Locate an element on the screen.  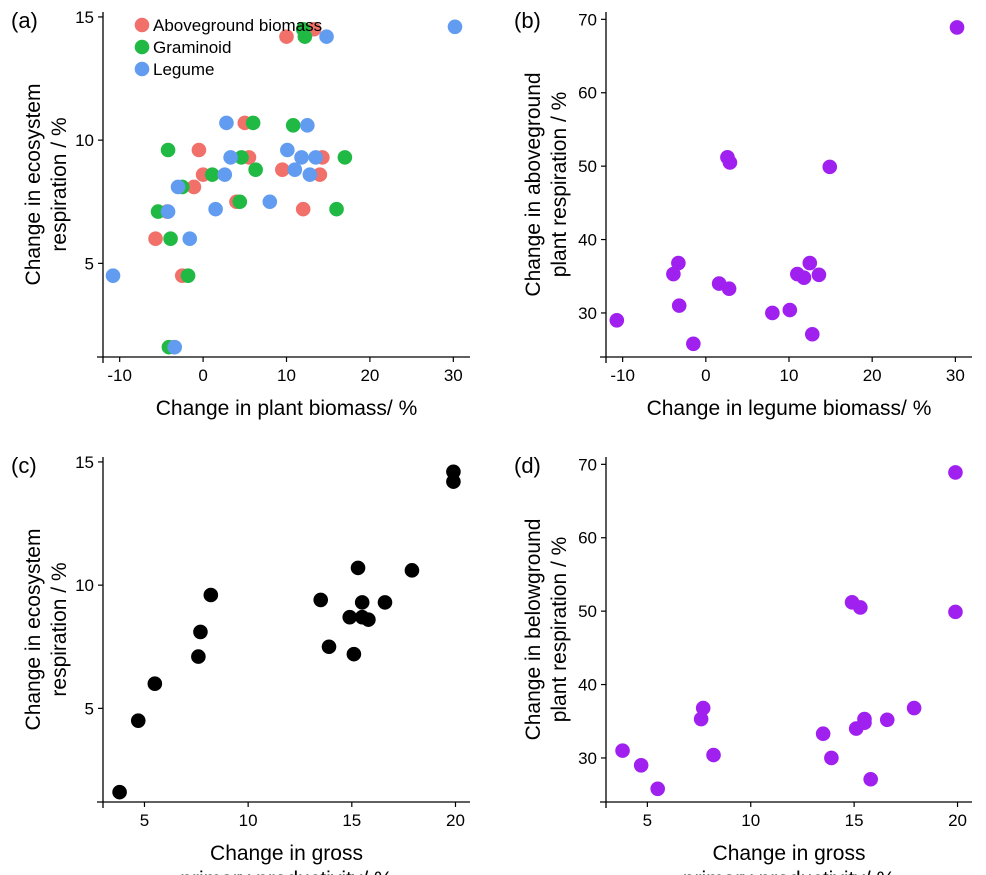
y-tick-label: 15 is located at coordinates (84, 17).